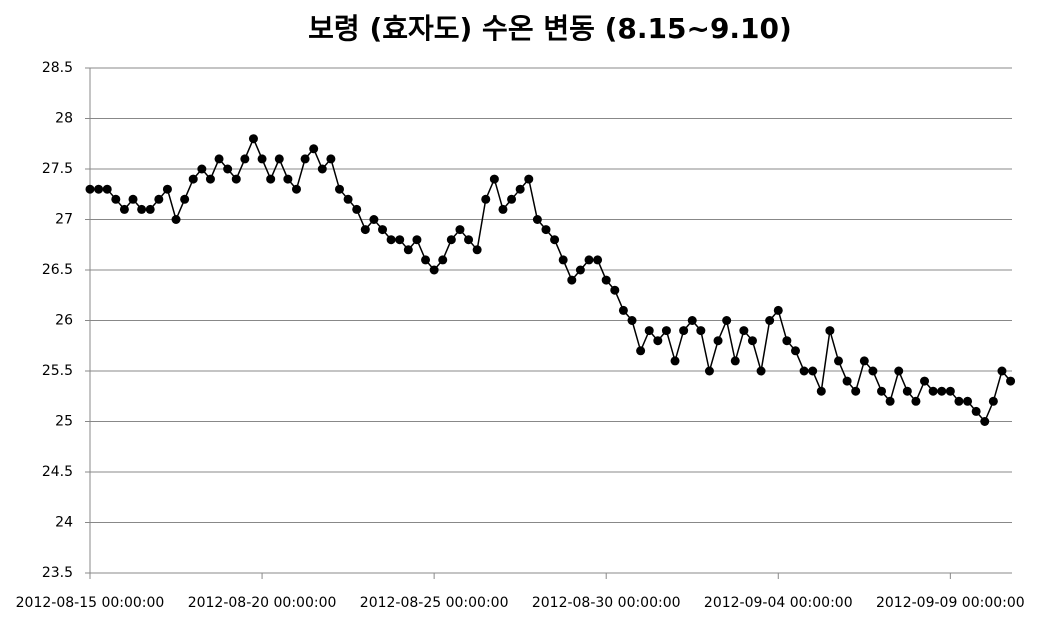  What do you see at coordinates (64, 422) in the screenshot?
I see `y-tick-label: 25` at bounding box center [64, 422].